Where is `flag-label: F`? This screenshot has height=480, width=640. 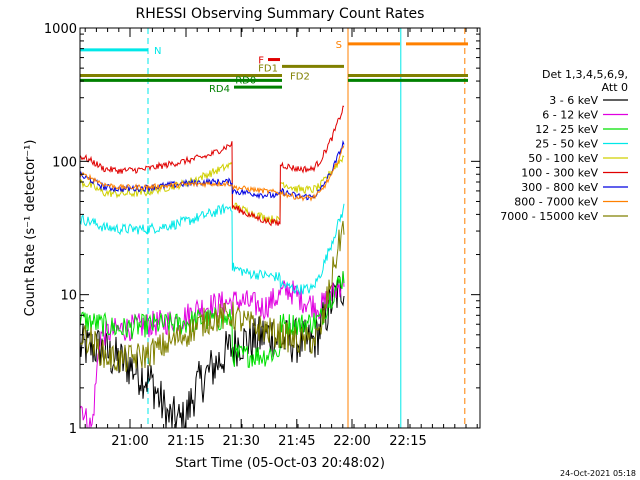 flag-label: F is located at coordinates (261, 61).